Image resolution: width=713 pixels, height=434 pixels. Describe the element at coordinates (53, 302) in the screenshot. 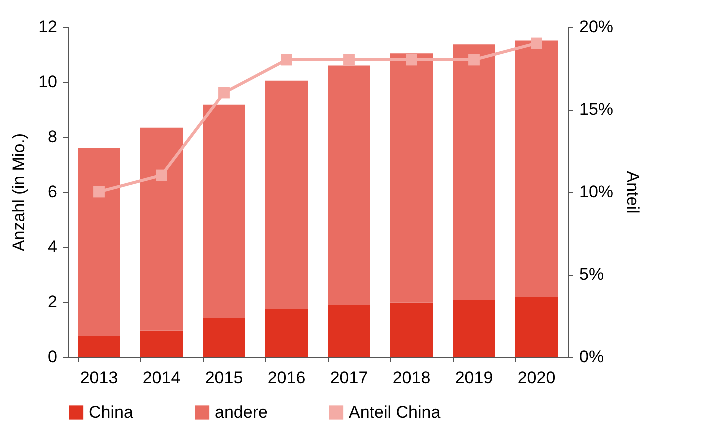

I see `y-tick-label: 2` at that location.